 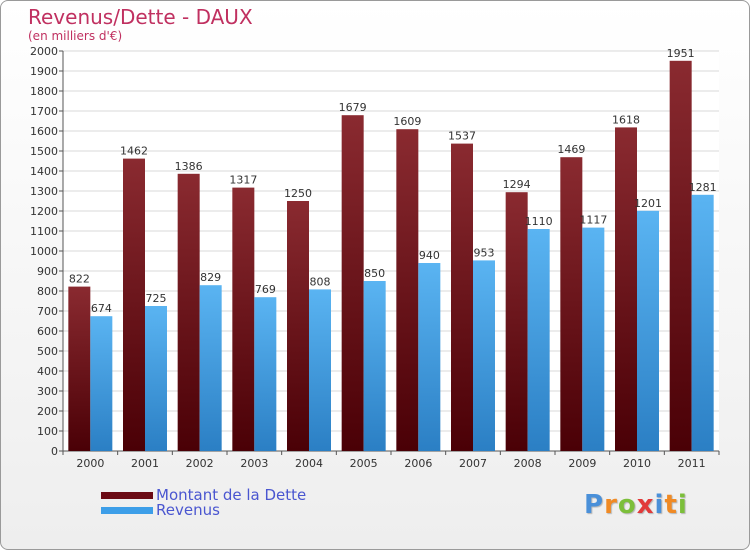 I want to click on legend-item-revenus: Revenus, so click(x=160, y=510).